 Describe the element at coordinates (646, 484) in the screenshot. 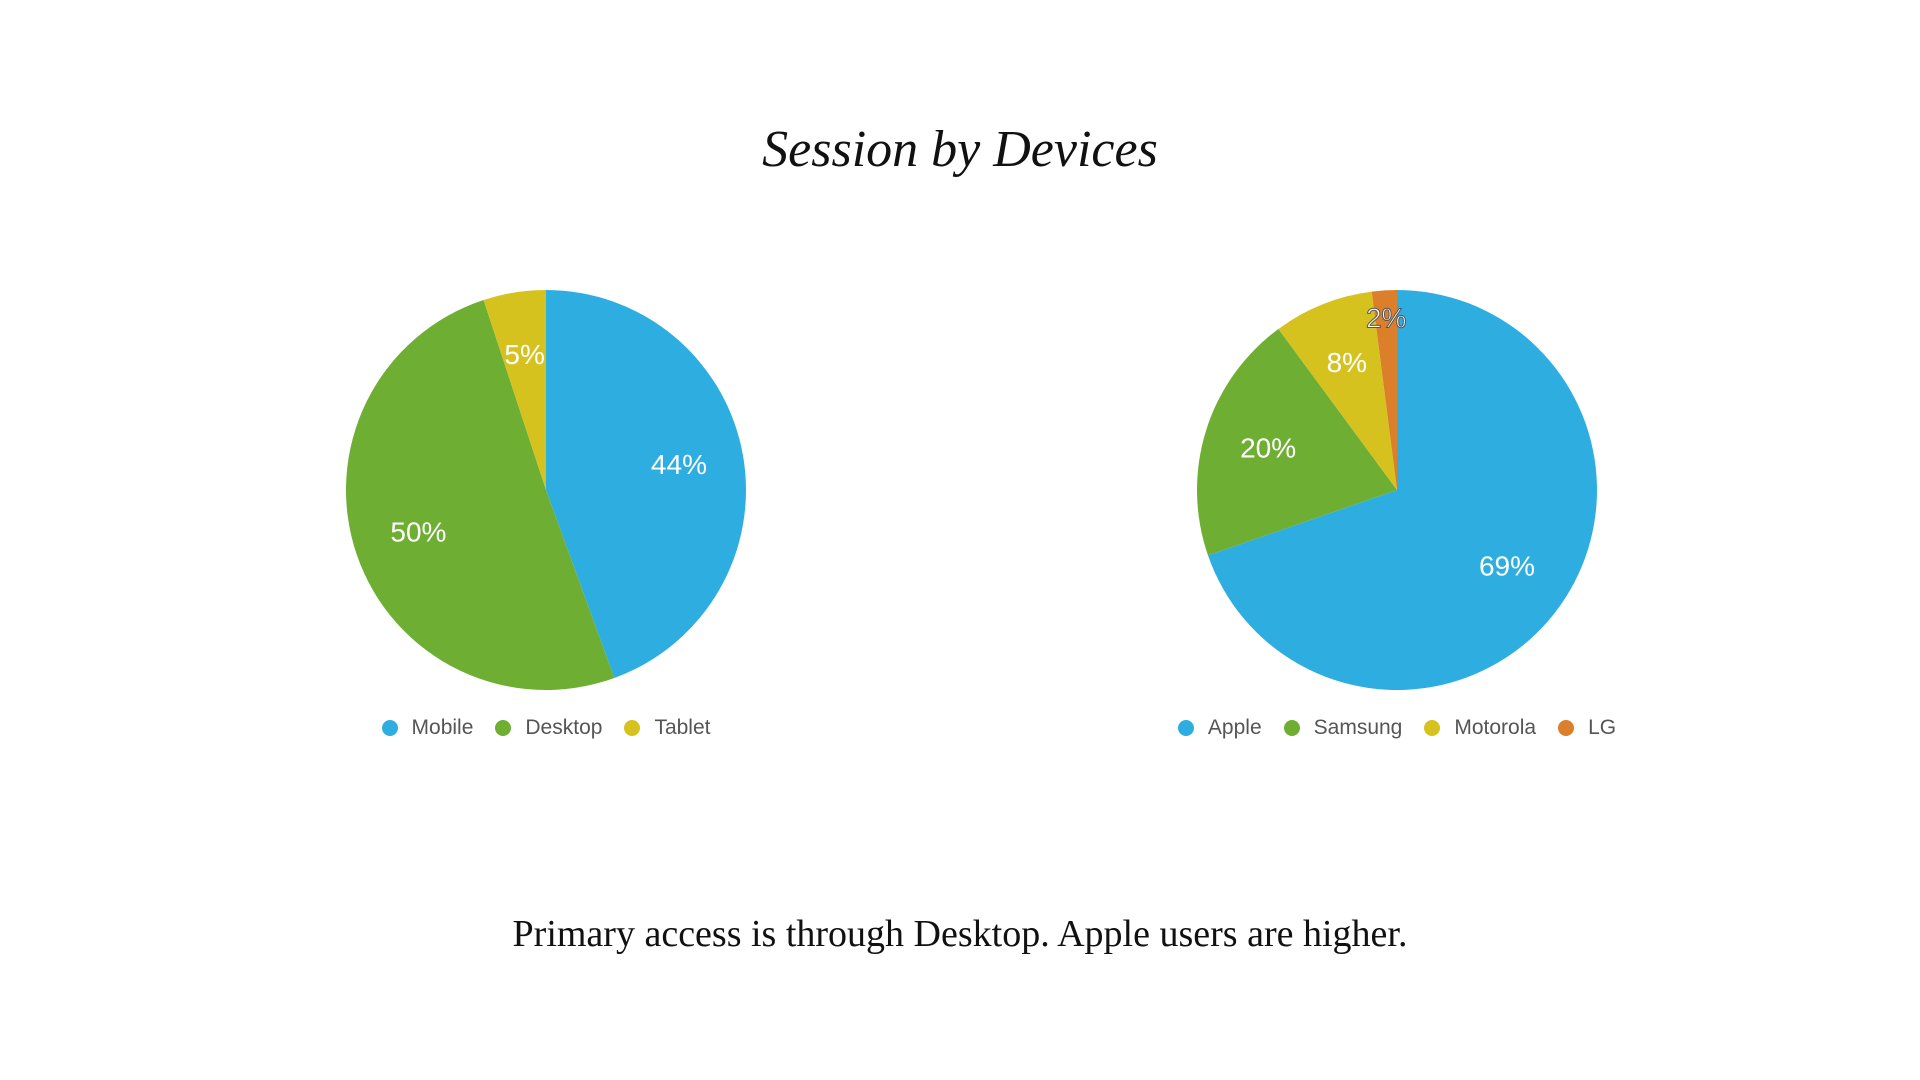

I see `pie-slice-mobile` at that location.